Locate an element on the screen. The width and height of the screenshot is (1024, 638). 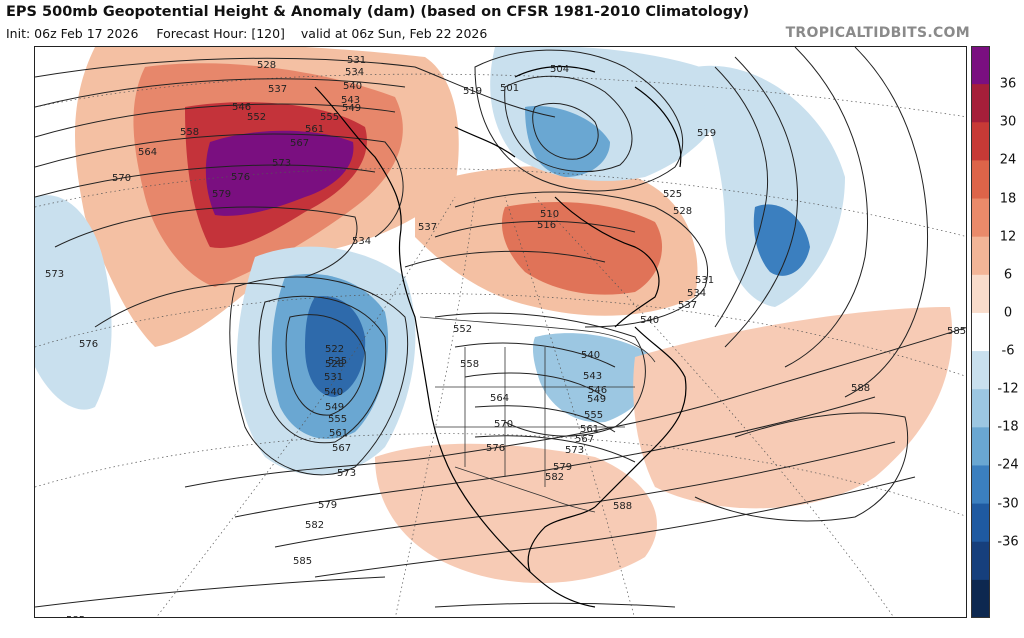
colorbar-tick-label: -36 is located at coordinates (1008, 542).